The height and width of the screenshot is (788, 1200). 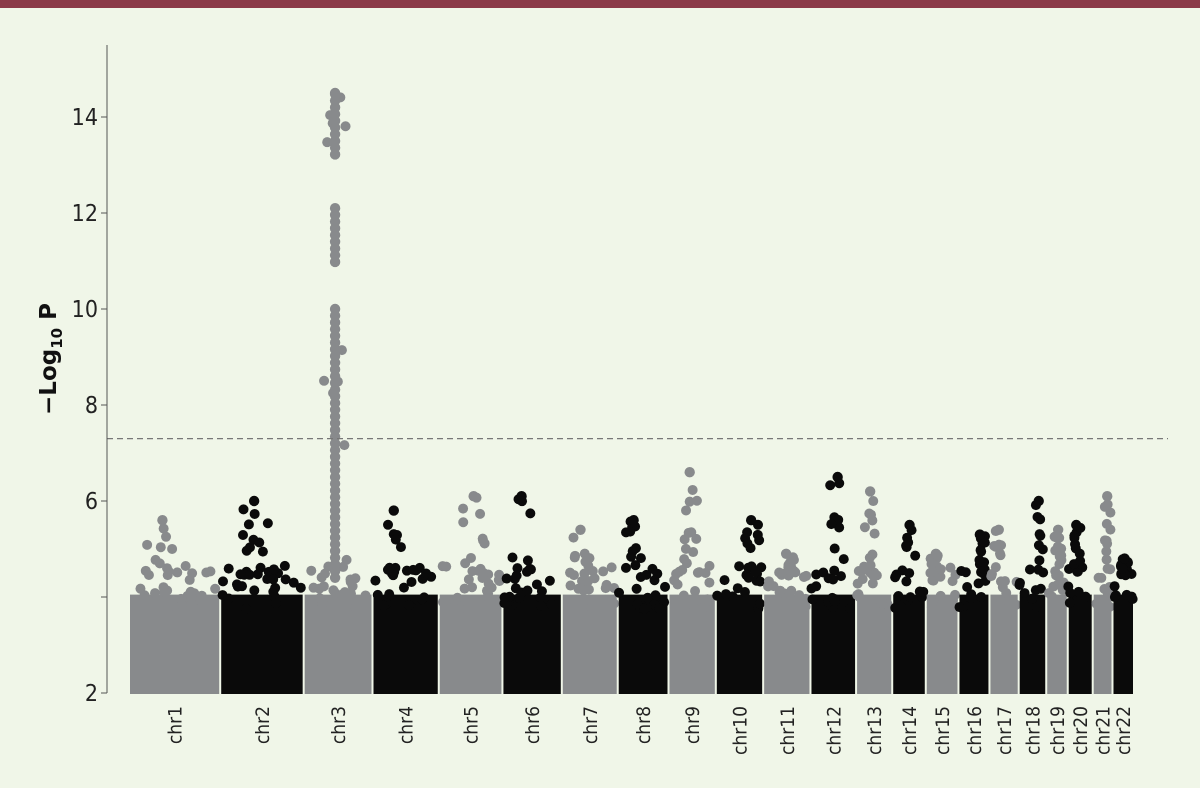 What do you see at coordinates (1033, 730) in the screenshot?
I see `x-tick-label-chr18: chr18` at bounding box center [1033, 730].